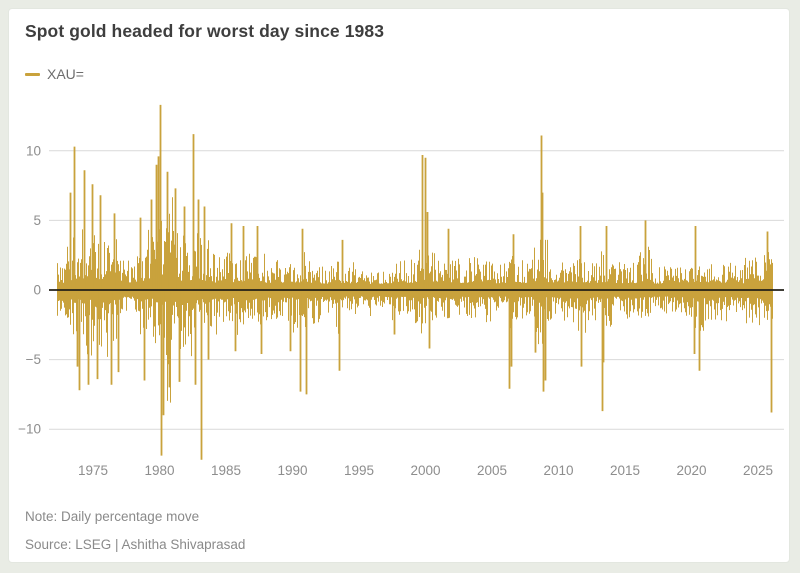 This screenshot has width=800, height=573. Describe the element at coordinates (558, 470) in the screenshot. I see `x-tick-label: 2010` at that location.